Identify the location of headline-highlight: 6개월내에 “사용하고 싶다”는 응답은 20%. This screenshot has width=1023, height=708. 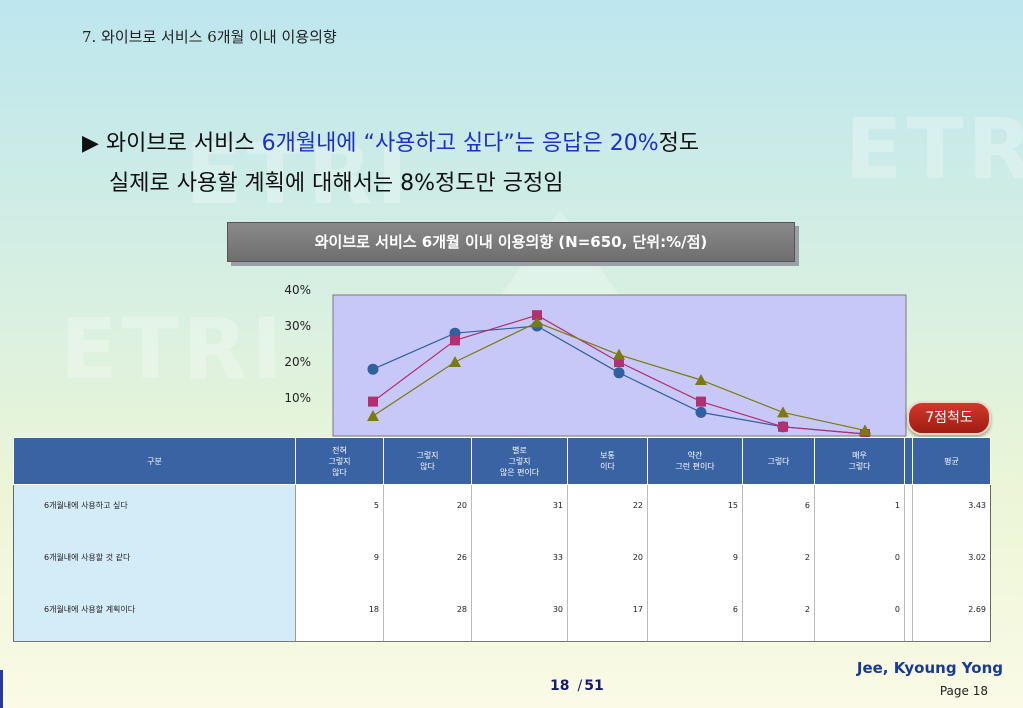
(460, 143).